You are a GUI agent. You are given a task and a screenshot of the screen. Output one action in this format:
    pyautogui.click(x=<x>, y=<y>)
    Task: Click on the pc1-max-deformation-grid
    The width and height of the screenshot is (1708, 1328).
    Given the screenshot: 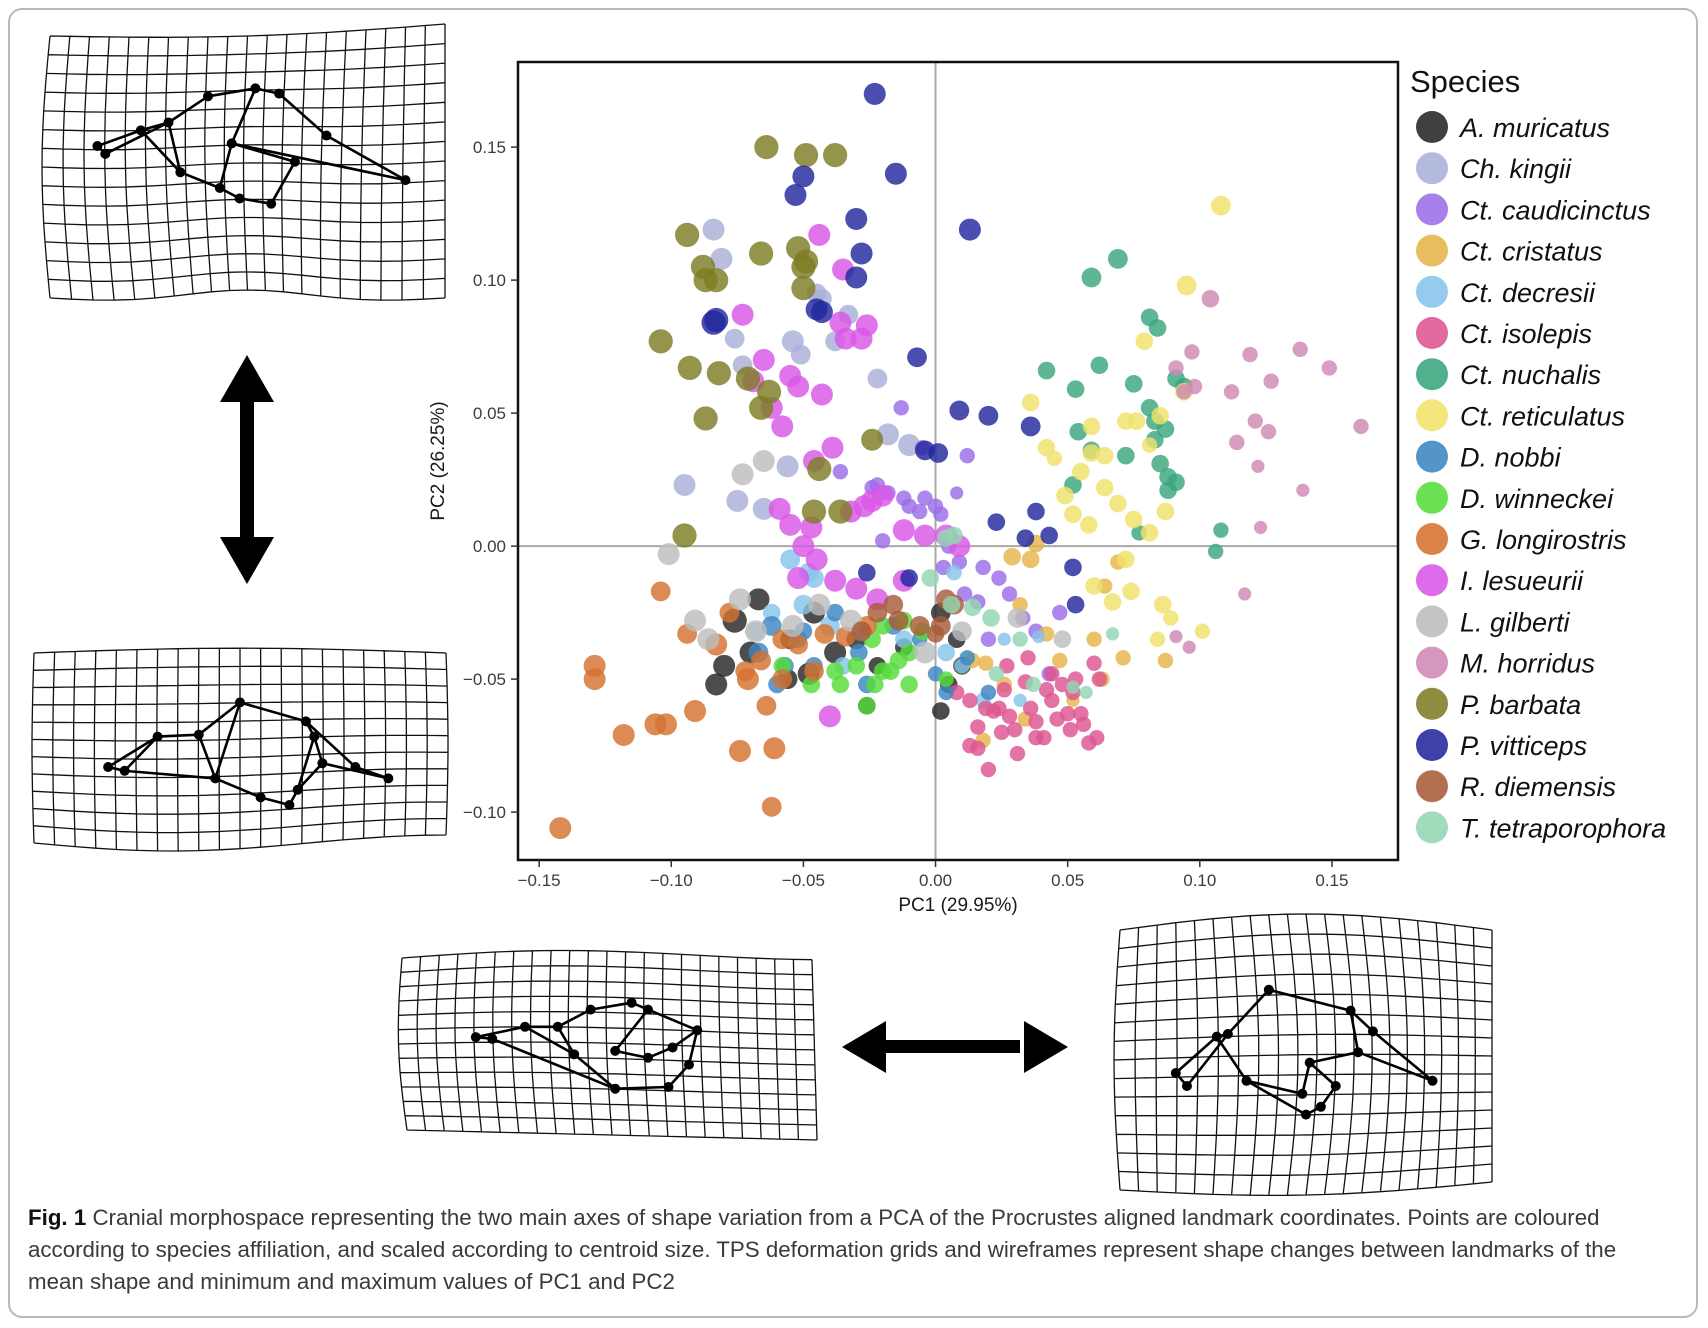 What is the action you would take?
    pyautogui.click(x=1303, y=1055)
    